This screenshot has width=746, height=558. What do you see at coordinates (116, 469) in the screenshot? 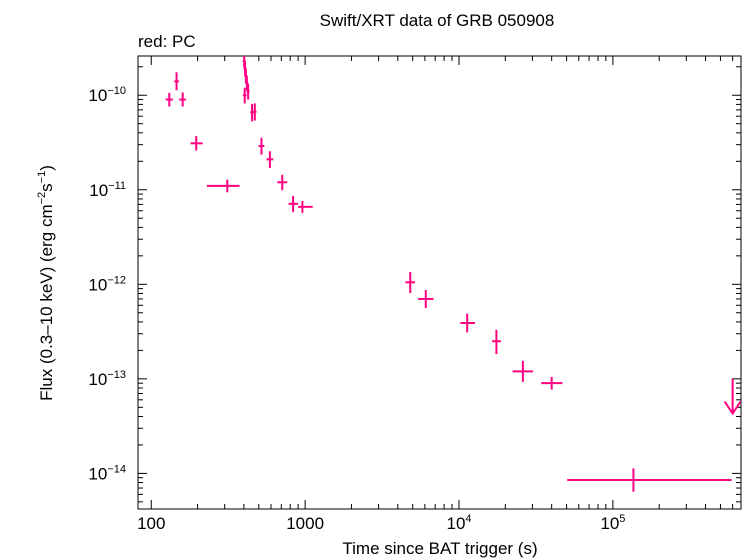
I see `y-tick-label-exp: −14` at bounding box center [116, 469].